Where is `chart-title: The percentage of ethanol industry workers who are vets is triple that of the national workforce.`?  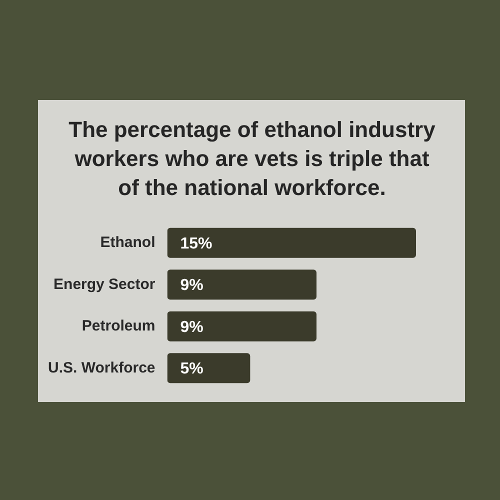
chart-title: The percentage of ethanol industry workers who are vets is triple that of the national workforce. is located at coordinates (252, 159).